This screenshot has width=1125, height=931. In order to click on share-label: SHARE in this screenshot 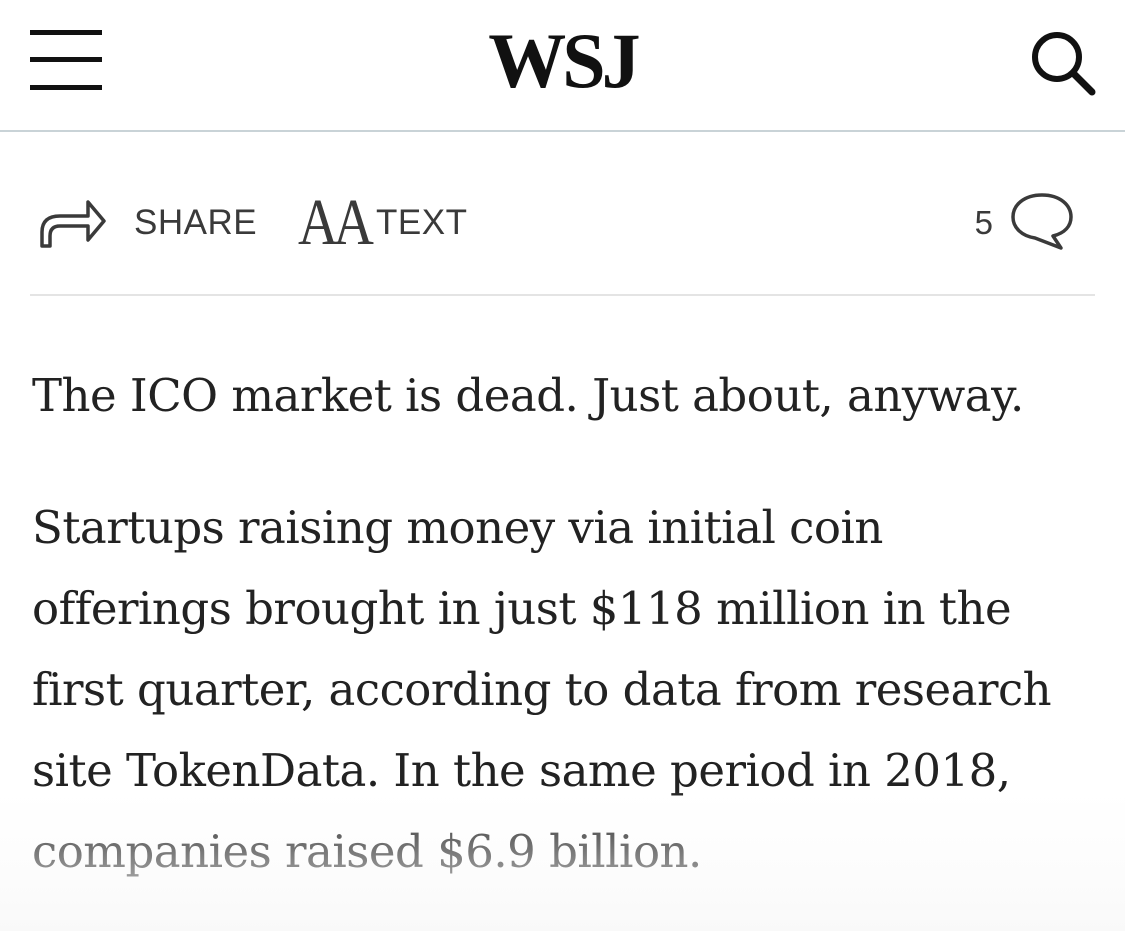, I will do `click(196, 222)`.